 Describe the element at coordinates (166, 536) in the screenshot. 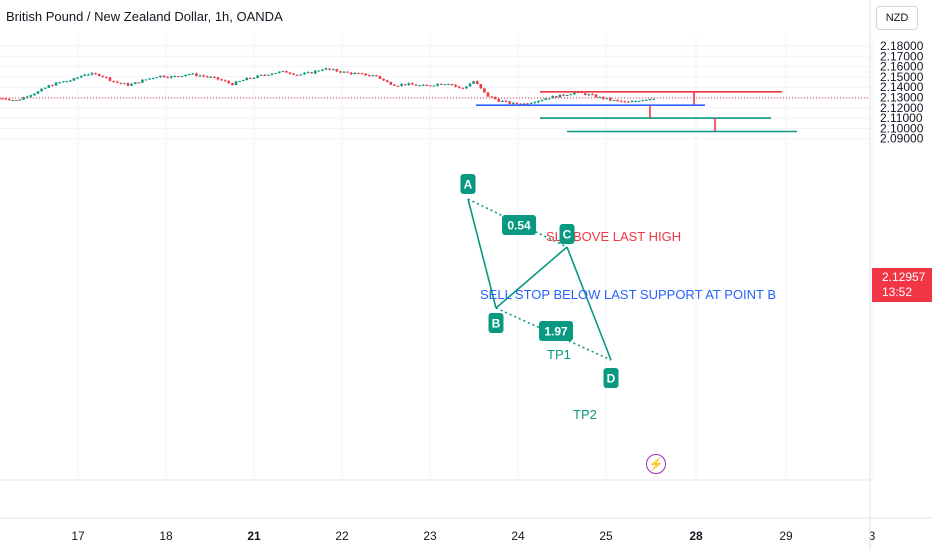

I see `x-tick-label: 18` at that location.